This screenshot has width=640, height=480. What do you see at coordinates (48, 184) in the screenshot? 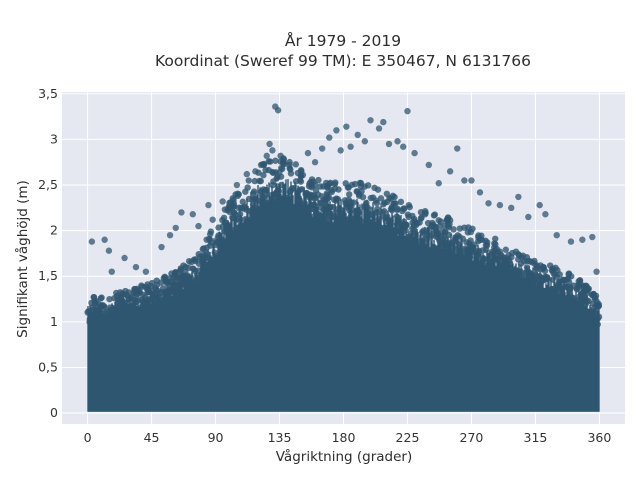
I see `y-tick-label: 2,5` at bounding box center [48, 184].